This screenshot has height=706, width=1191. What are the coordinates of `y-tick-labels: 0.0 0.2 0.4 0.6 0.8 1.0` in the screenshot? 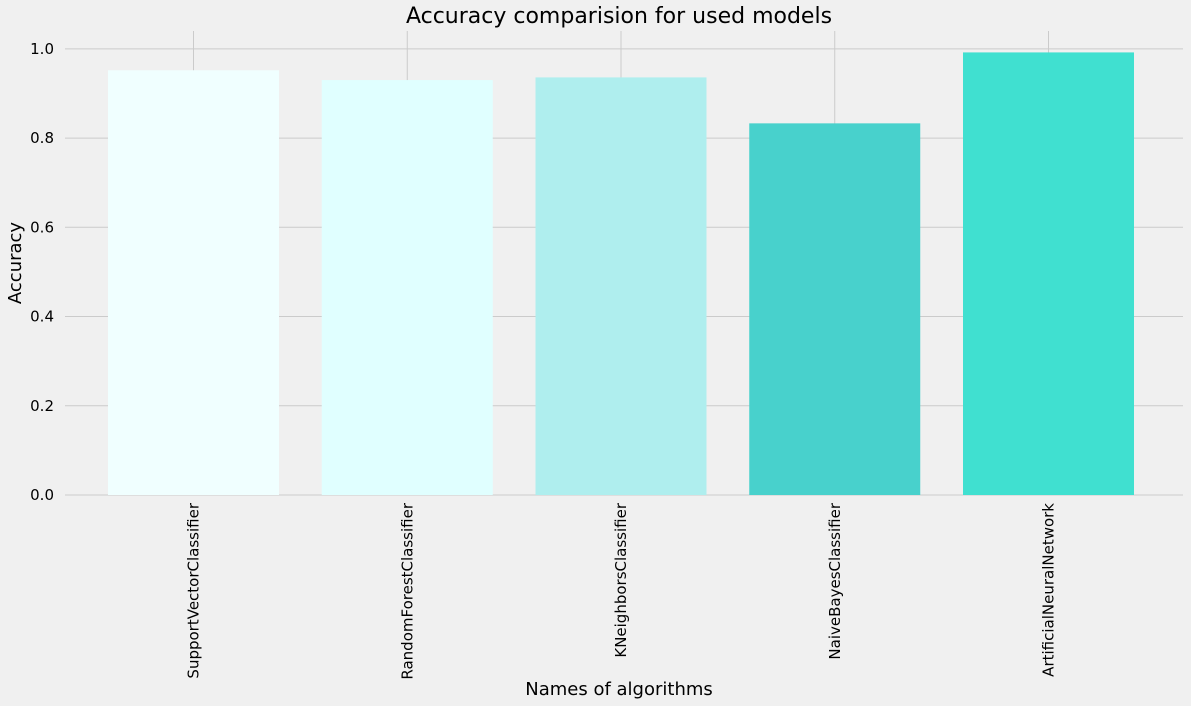 It's located at (42, 272).